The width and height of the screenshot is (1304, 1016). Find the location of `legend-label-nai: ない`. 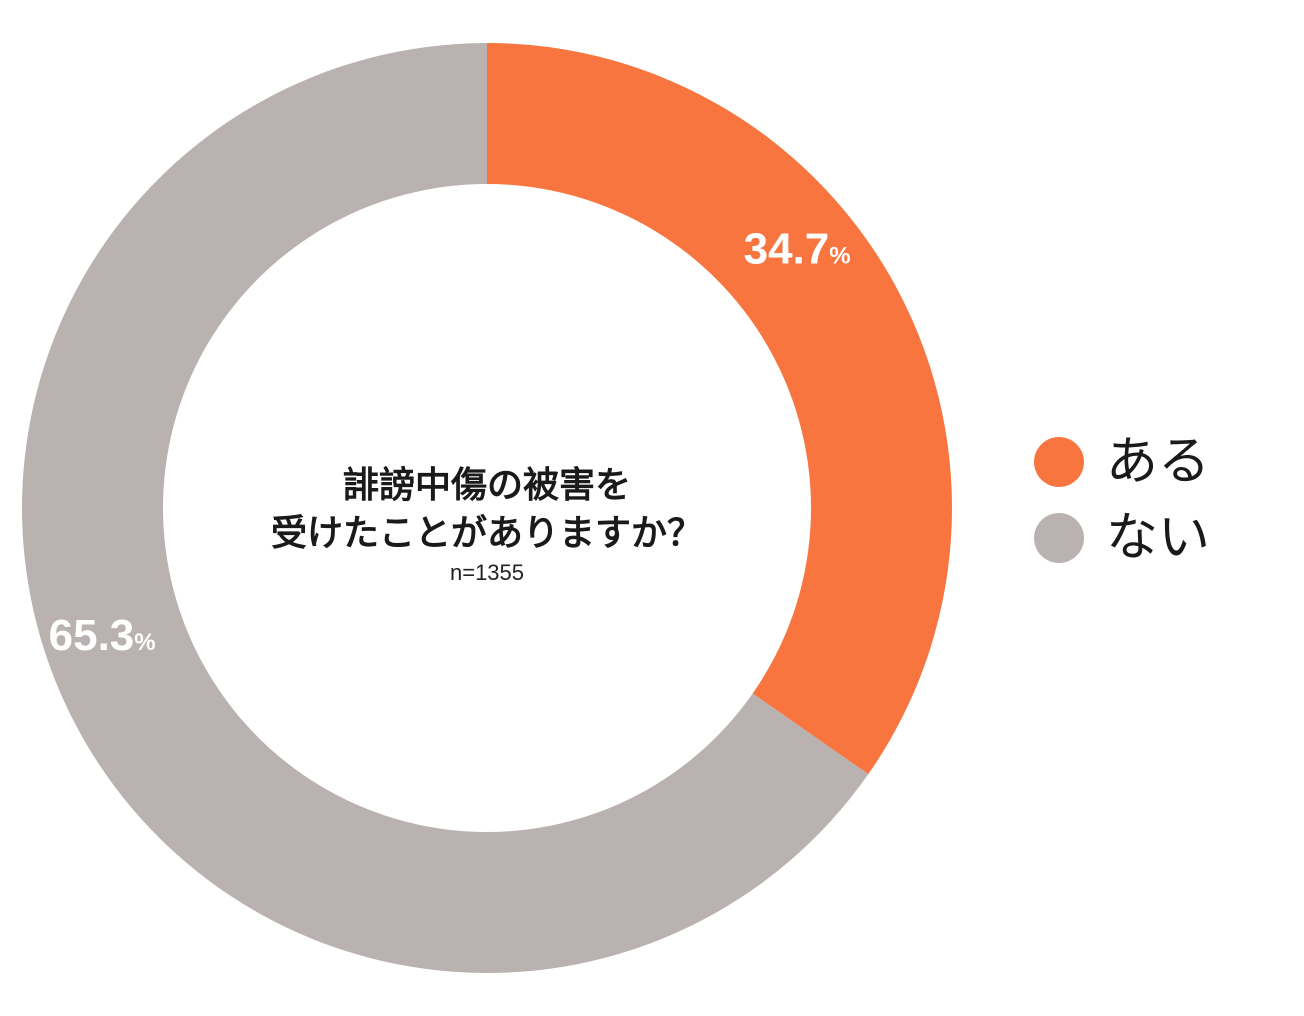

legend-label-nai: ない is located at coordinates (1158, 538).